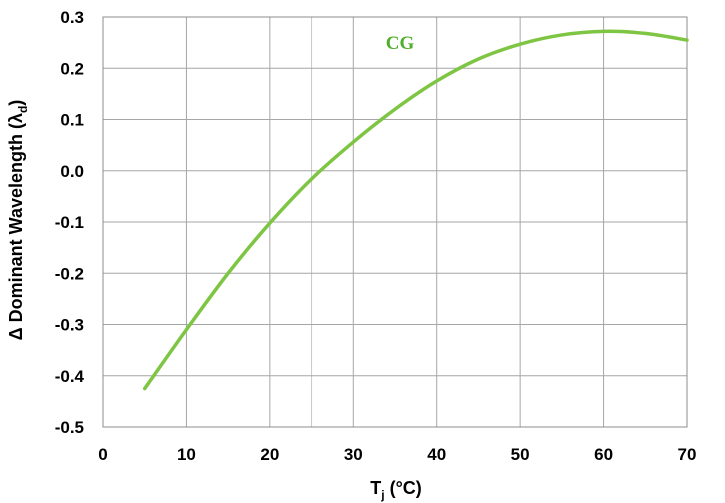 This screenshot has height=503, width=725. What do you see at coordinates (70, 376) in the screenshot?
I see `y-tick-label: -0.4` at bounding box center [70, 376].